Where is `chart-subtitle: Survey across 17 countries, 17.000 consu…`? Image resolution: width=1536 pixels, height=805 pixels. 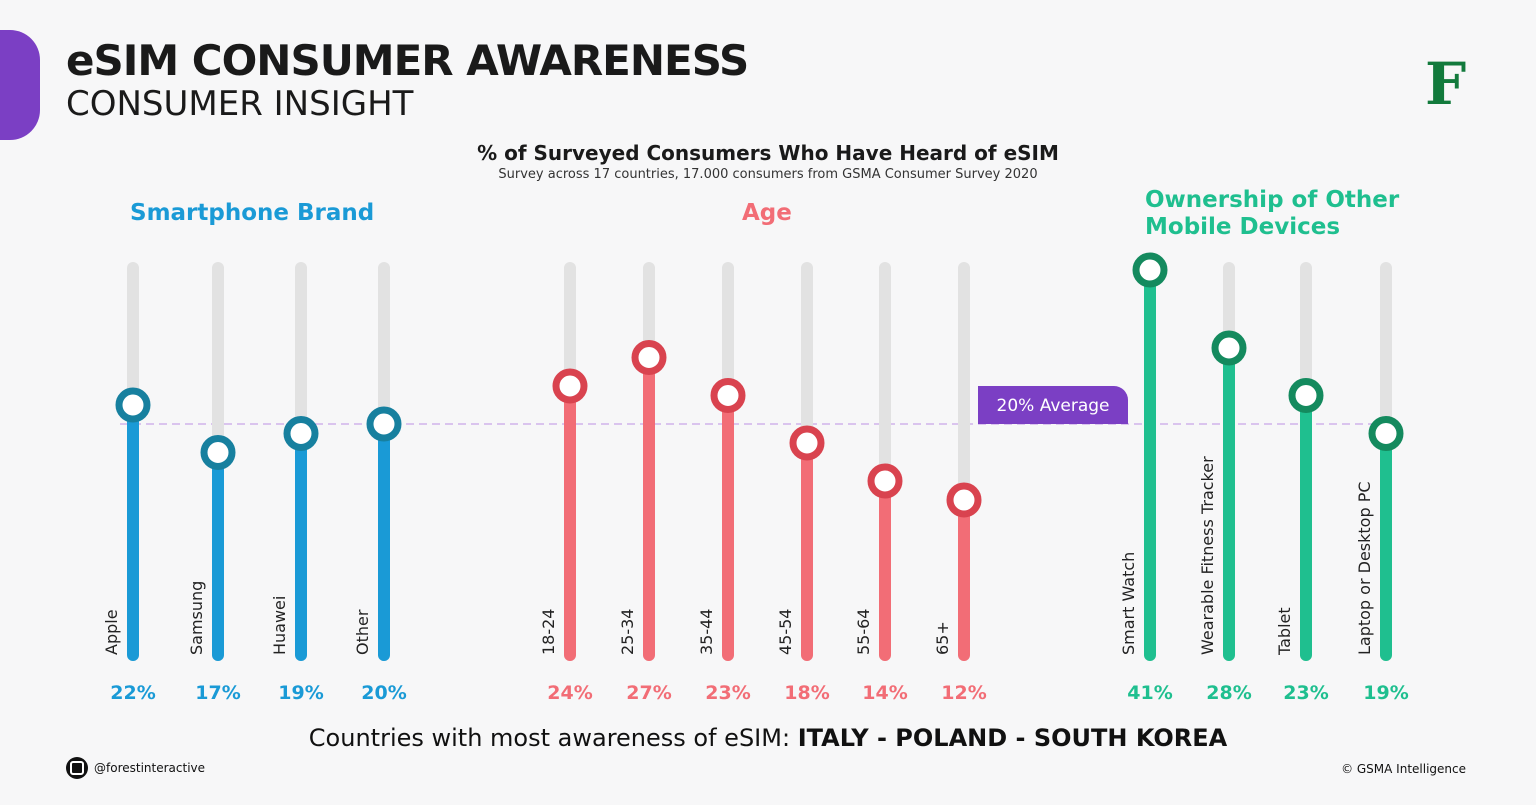 chart-subtitle: Survey across 17 countries, 17.000 consu… is located at coordinates (768, 174).